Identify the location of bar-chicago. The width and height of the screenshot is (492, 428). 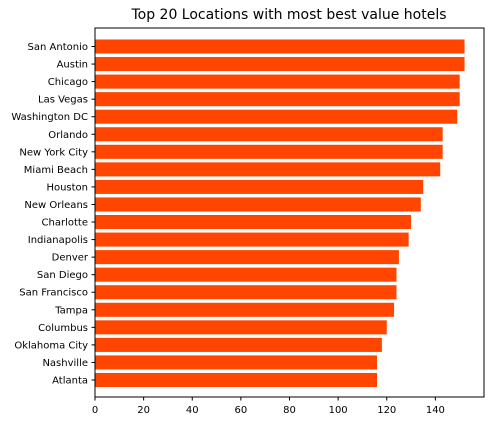
(277, 81).